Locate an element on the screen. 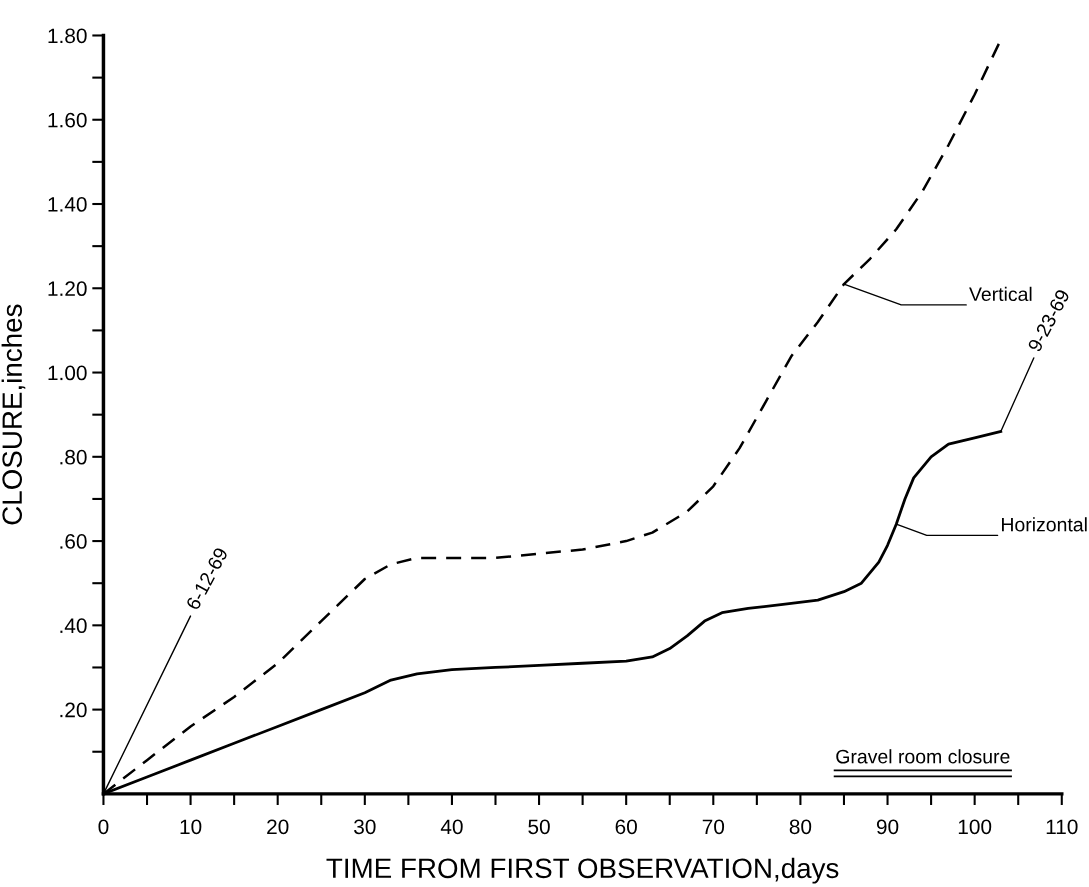 Image resolution: width=1089 pixels, height=887 pixels. y-axis-title: CLOSURE,inches is located at coordinates (13, 414).